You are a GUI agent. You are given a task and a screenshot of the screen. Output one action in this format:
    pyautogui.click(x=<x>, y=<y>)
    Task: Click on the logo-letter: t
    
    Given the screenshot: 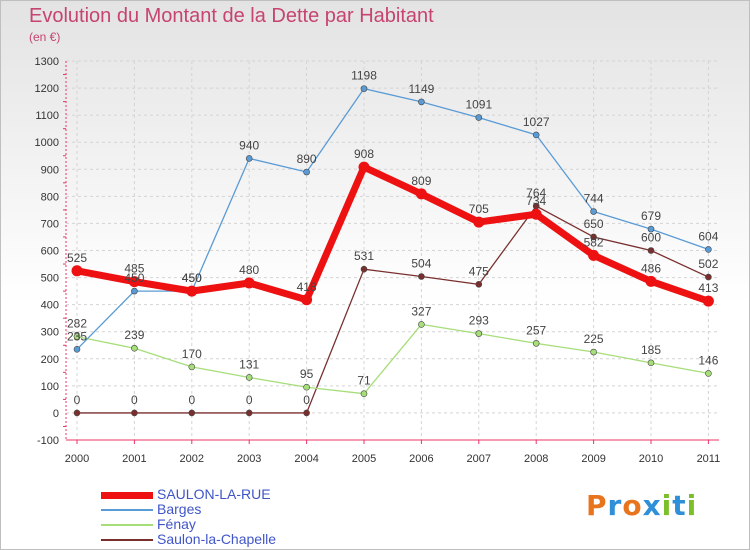 What is the action you would take?
    pyautogui.click(x=679, y=505)
    